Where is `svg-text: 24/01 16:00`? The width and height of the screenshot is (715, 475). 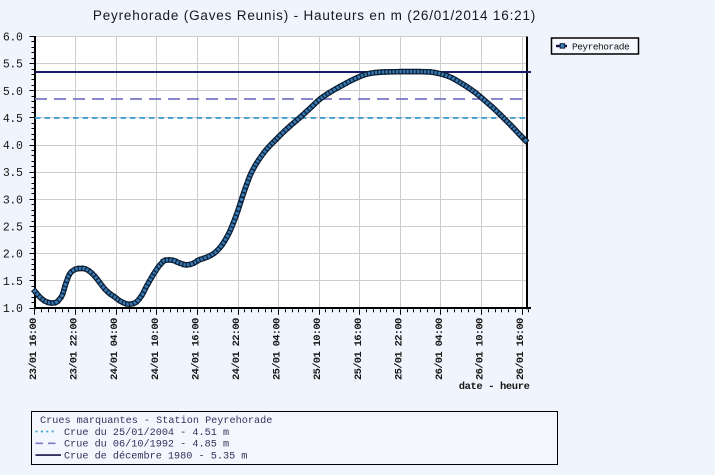
svg-text: 24/01 16:00 is located at coordinates (196, 349).